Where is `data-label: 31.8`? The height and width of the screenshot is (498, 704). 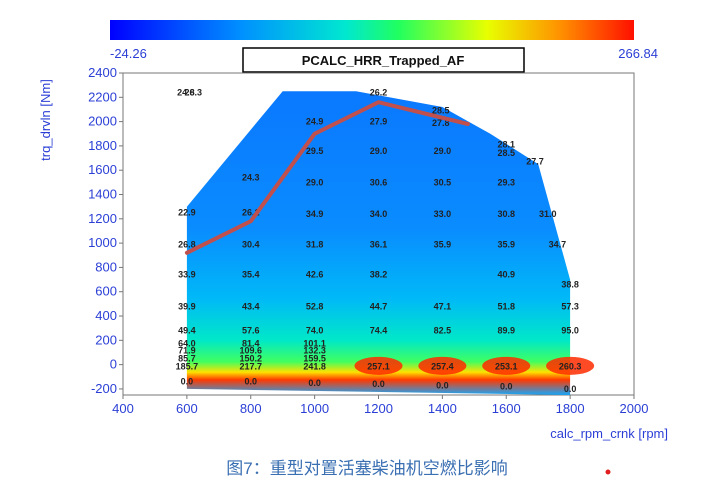 data-label: 31.8 is located at coordinates (315, 244).